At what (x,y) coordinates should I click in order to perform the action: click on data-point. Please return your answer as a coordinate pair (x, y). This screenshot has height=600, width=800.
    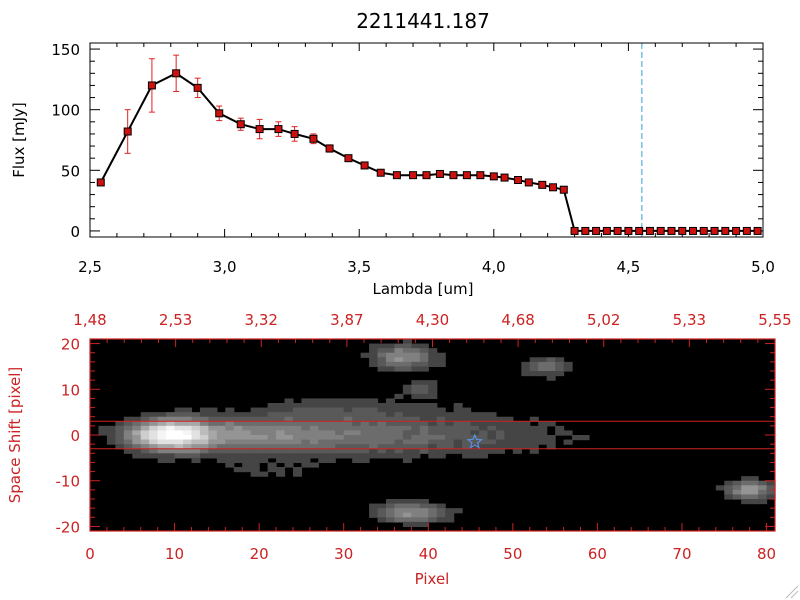
    Looking at the image, I should click on (660, 230).